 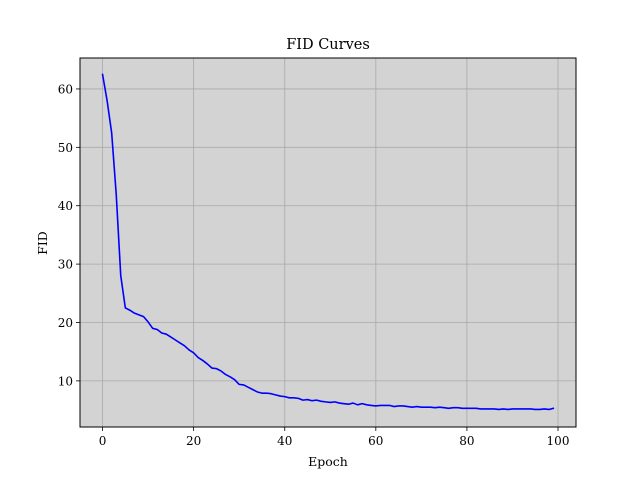 I want to click on y-tick-label: 50, so click(x=65, y=148).